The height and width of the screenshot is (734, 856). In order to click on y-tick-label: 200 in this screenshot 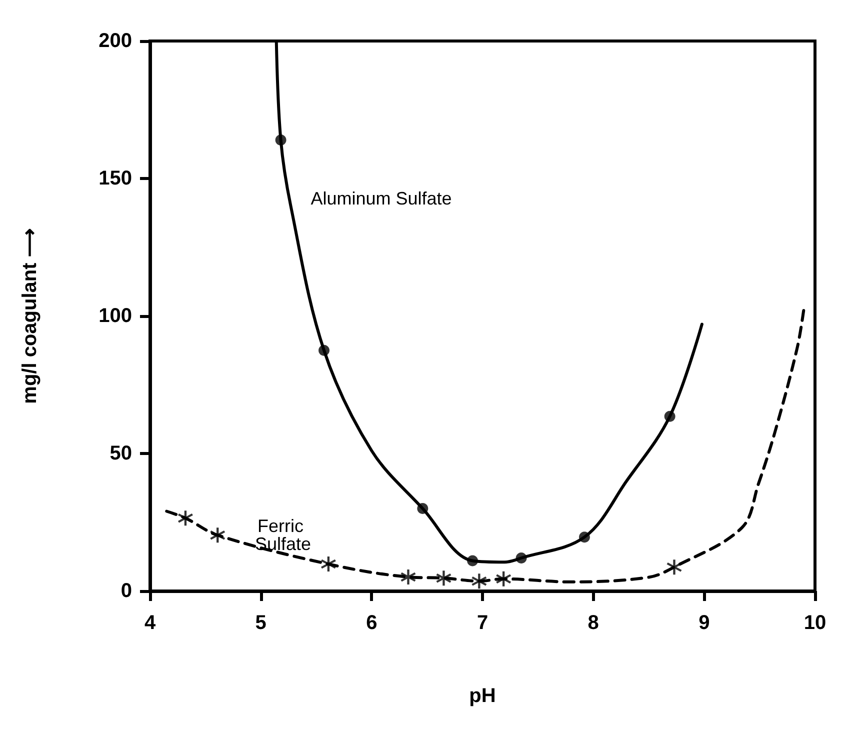, I will do `click(115, 41)`.